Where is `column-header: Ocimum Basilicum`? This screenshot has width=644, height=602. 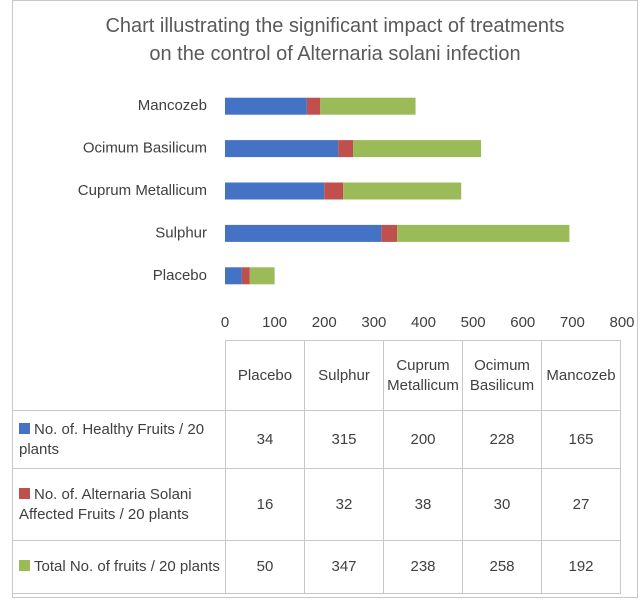 column-header: Ocimum Basilicum is located at coordinates (502, 375).